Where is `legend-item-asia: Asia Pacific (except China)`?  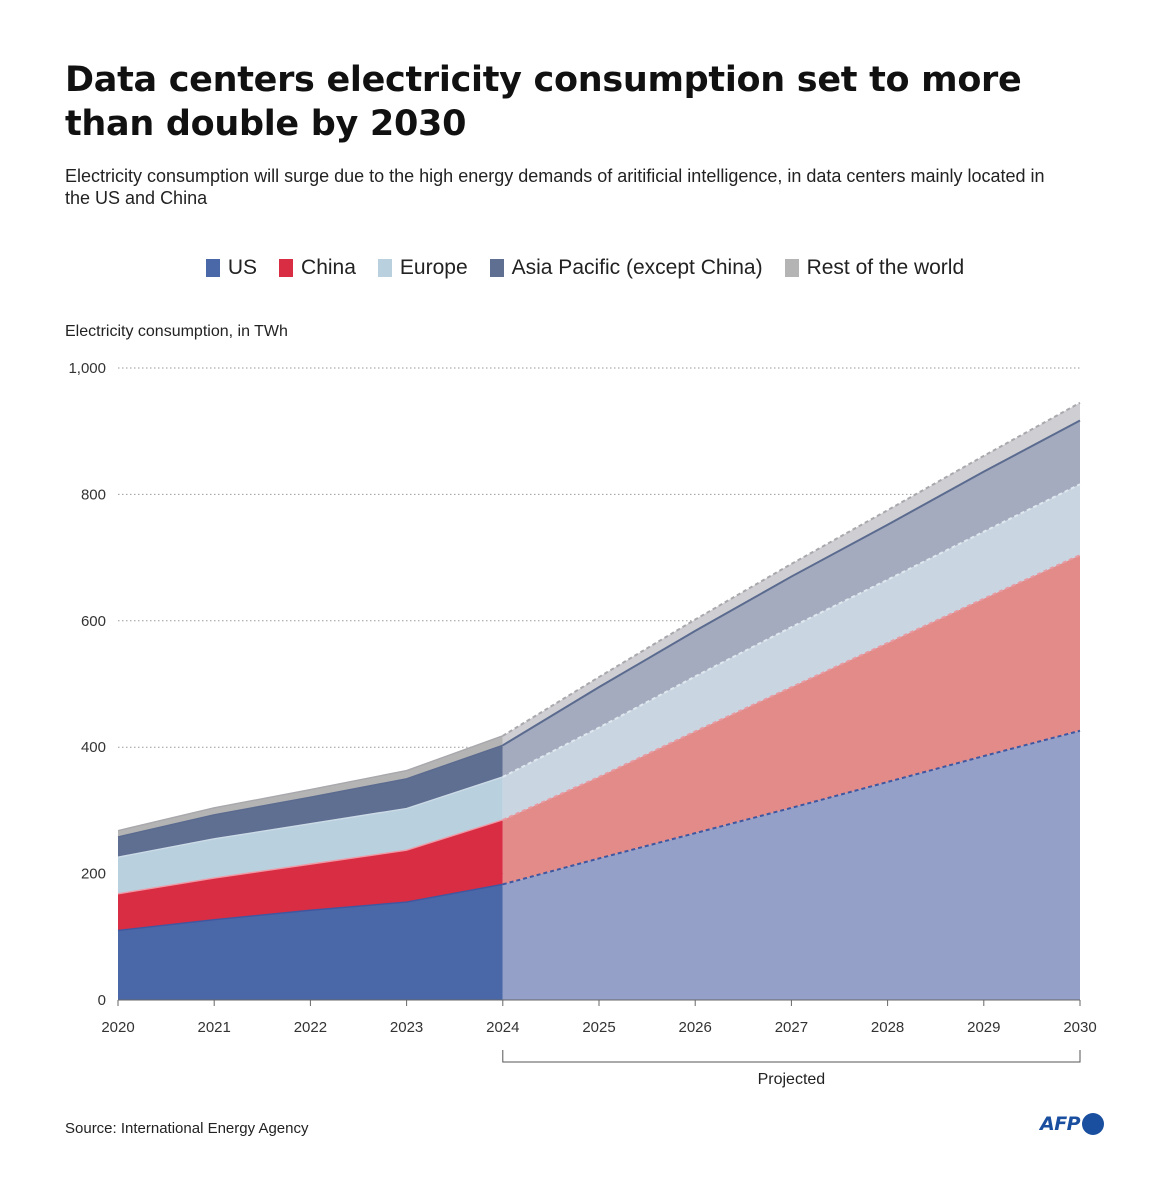
legend-item-asia: Asia Pacific (except China) is located at coordinates (626, 268).